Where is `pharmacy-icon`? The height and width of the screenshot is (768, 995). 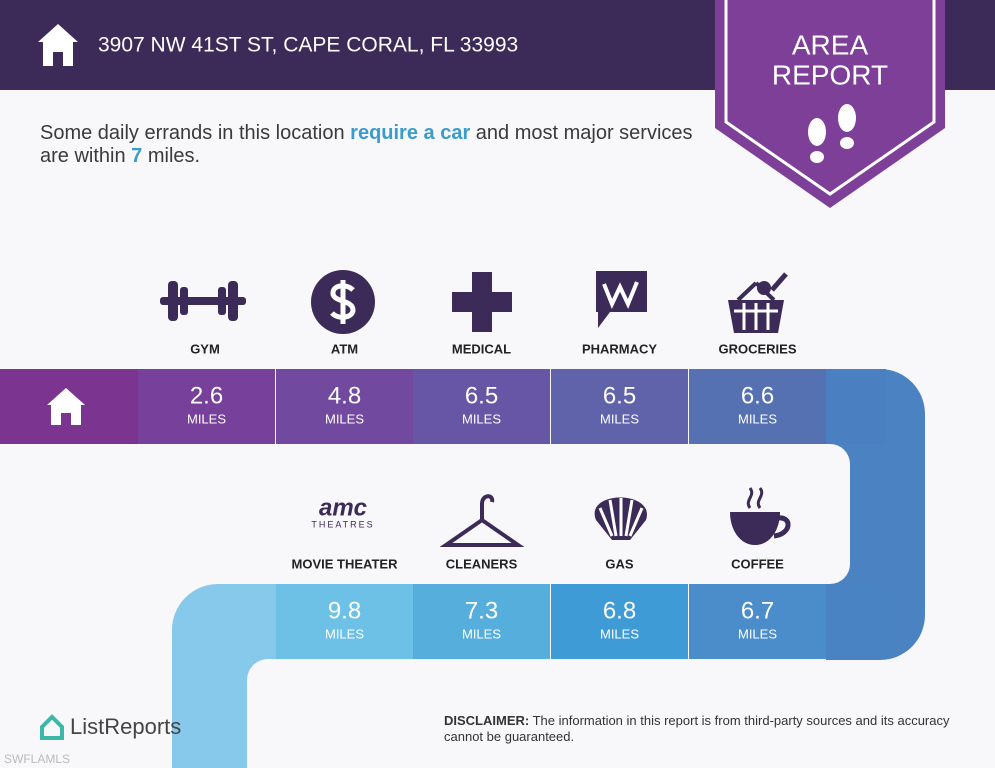 pharmacy-icon is located at coordinates (621, 299).